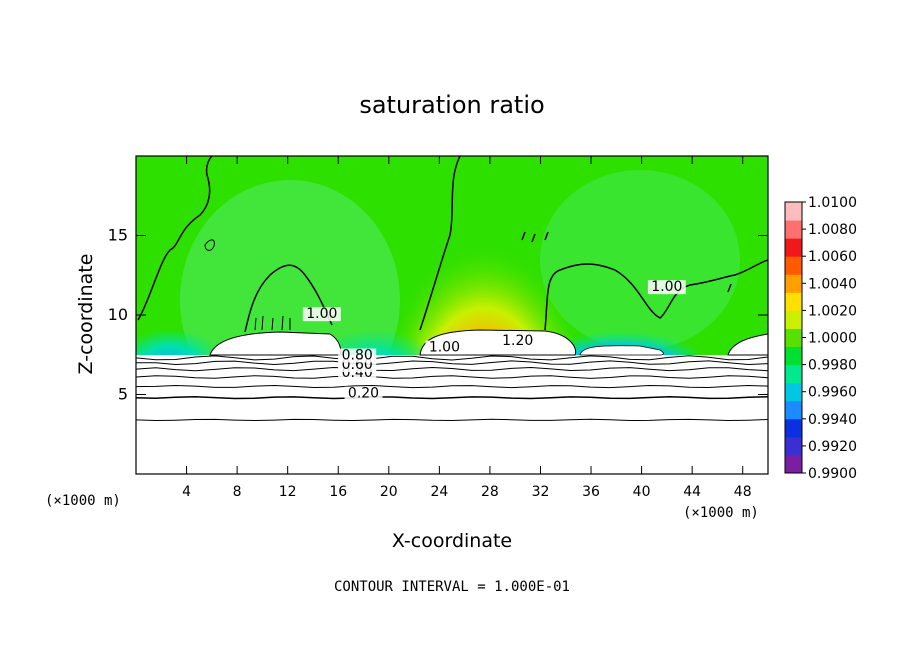 The image size is (904, 654). I want to click on x-tick-label: 4, so click(186, 492).